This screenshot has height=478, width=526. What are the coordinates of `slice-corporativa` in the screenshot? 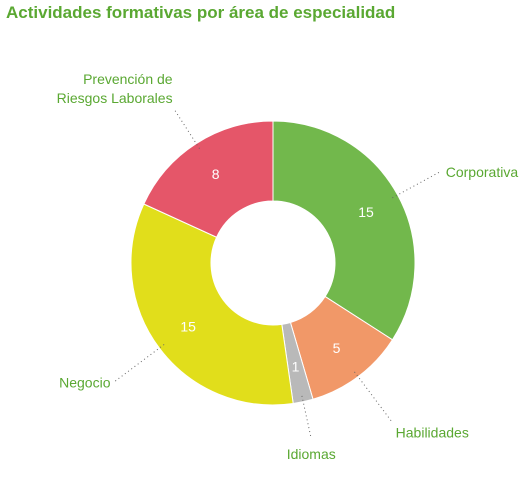 It's located at (344, 230).